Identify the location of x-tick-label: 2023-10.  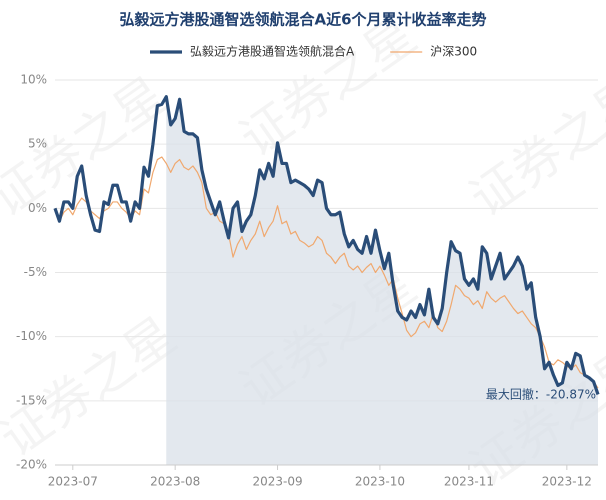
(380, 482).